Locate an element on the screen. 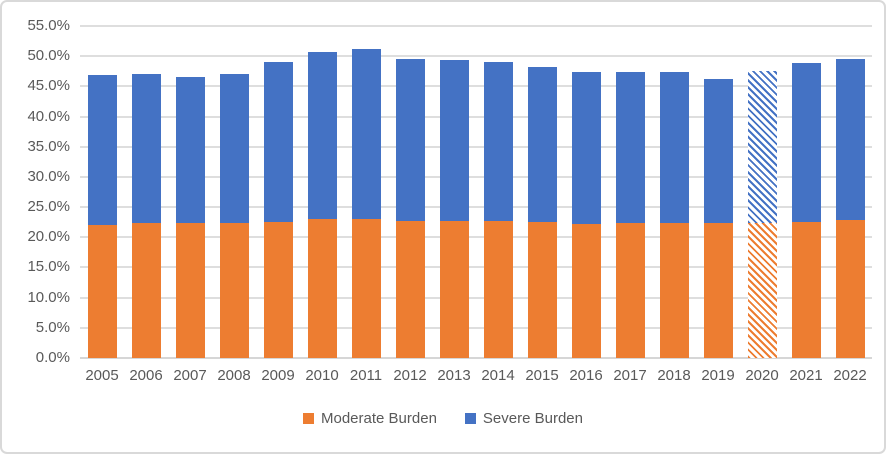 The width and height of the screenshot is (886, 454). bar-2020 is located at coordinates (762, 192).